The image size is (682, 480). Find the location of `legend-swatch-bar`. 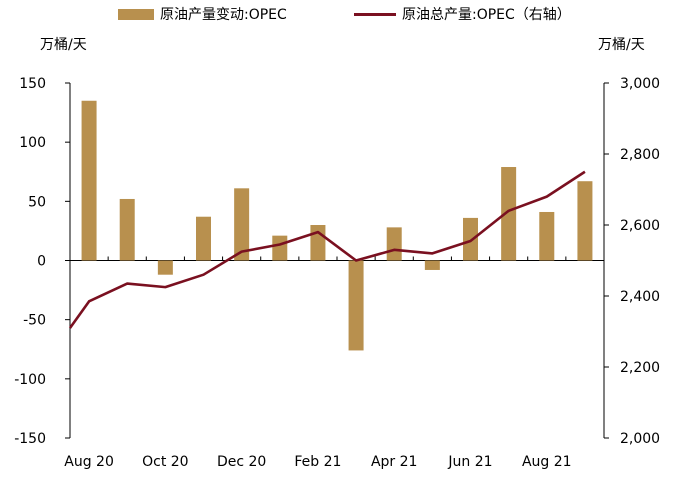

legend-swatch-bar is located at coordinates (136, 14).